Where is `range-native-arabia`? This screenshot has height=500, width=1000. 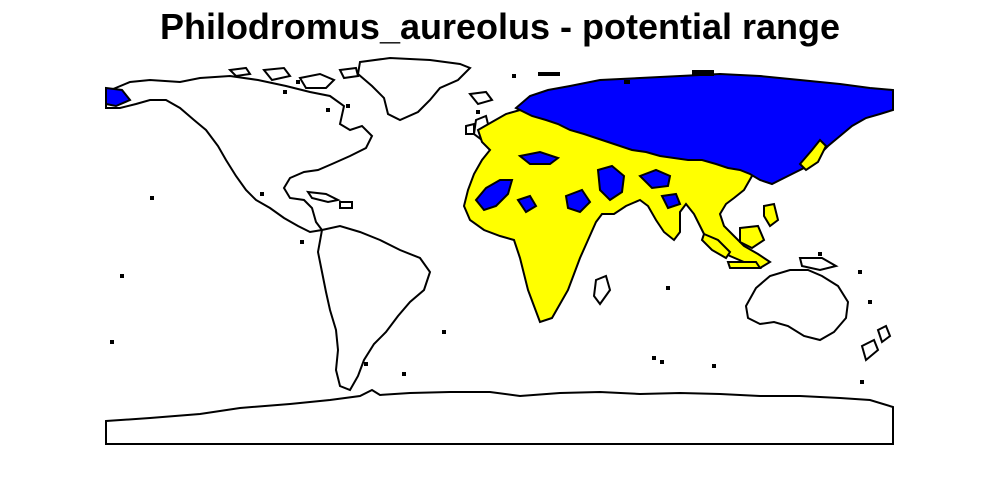
range-native-arabia is located at coordinates (611, 183).